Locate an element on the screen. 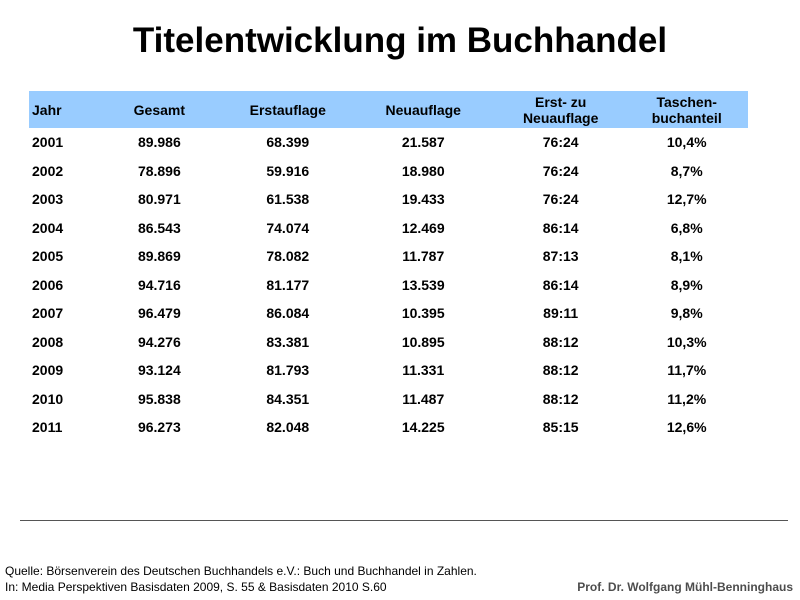 This screenshot has width=800, height=600. cell-jahr: 2011 is located at coordinates (47, 427).